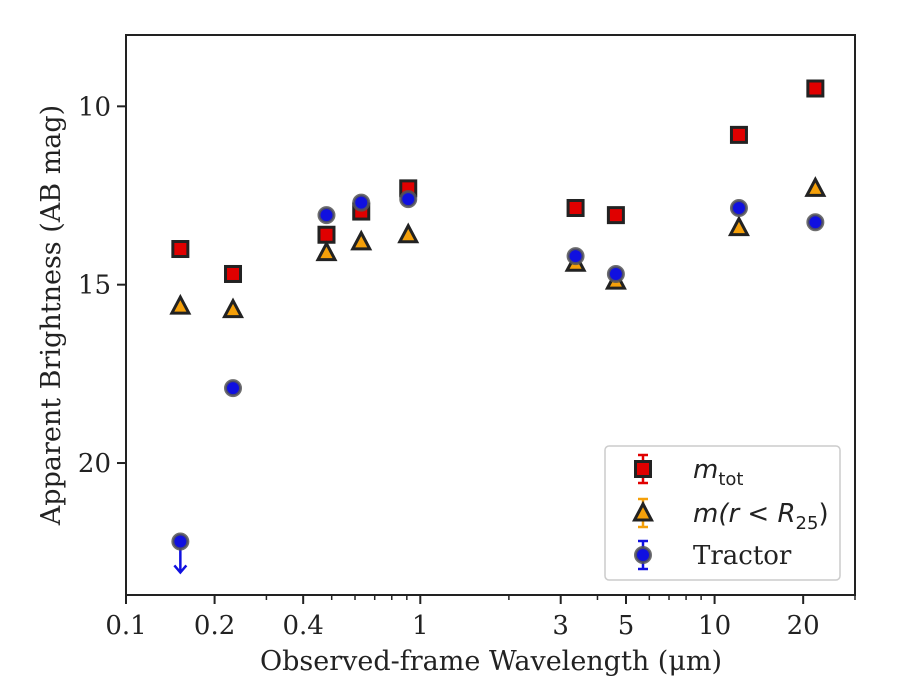  I want to click on x-axis-label: Observed-frame Wavelength (μm), so click(491, 661).